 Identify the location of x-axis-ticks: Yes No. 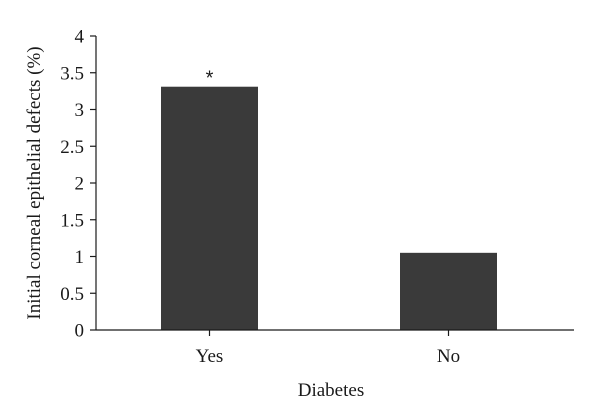
(328, 348).